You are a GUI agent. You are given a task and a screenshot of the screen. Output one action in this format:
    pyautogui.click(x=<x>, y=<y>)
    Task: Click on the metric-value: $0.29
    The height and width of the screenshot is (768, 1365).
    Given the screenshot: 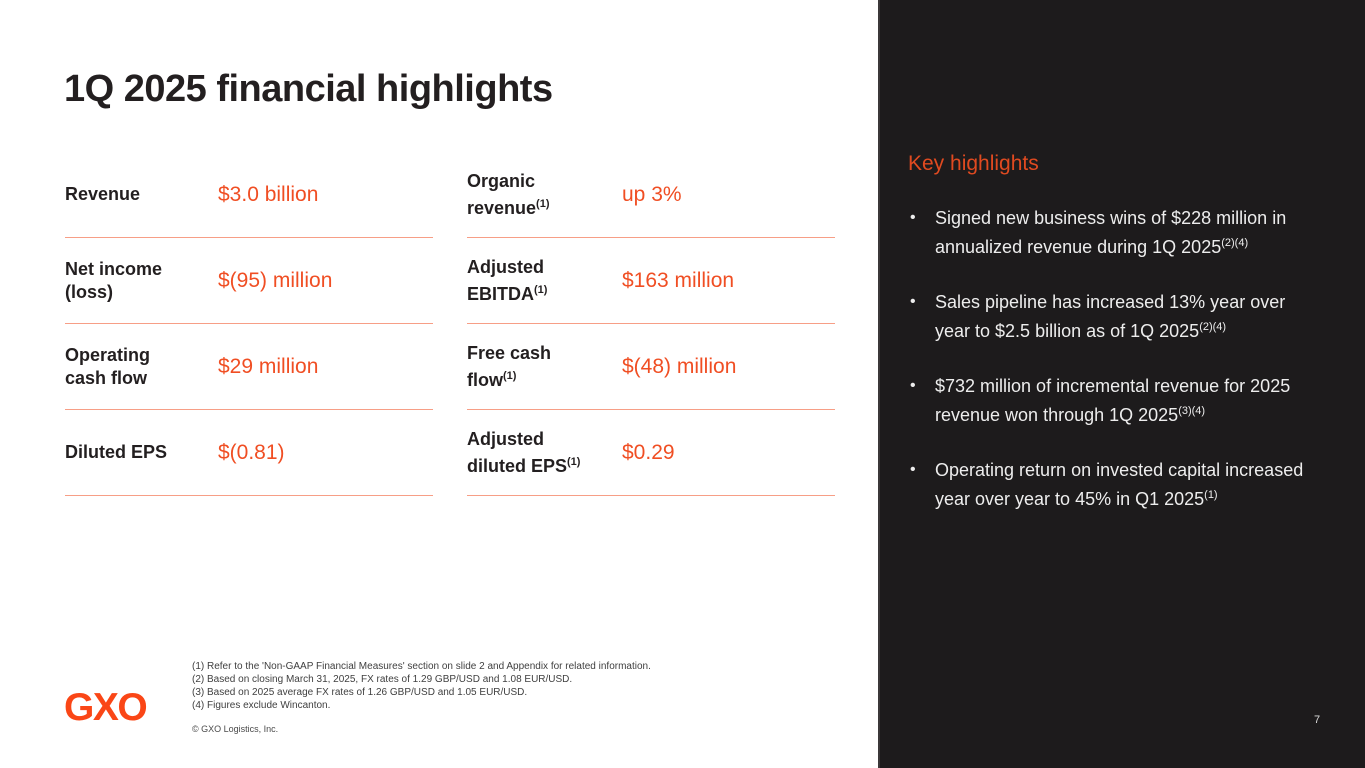 What is the action you would take?
    pyautogui.click(x=648, y=452)
    